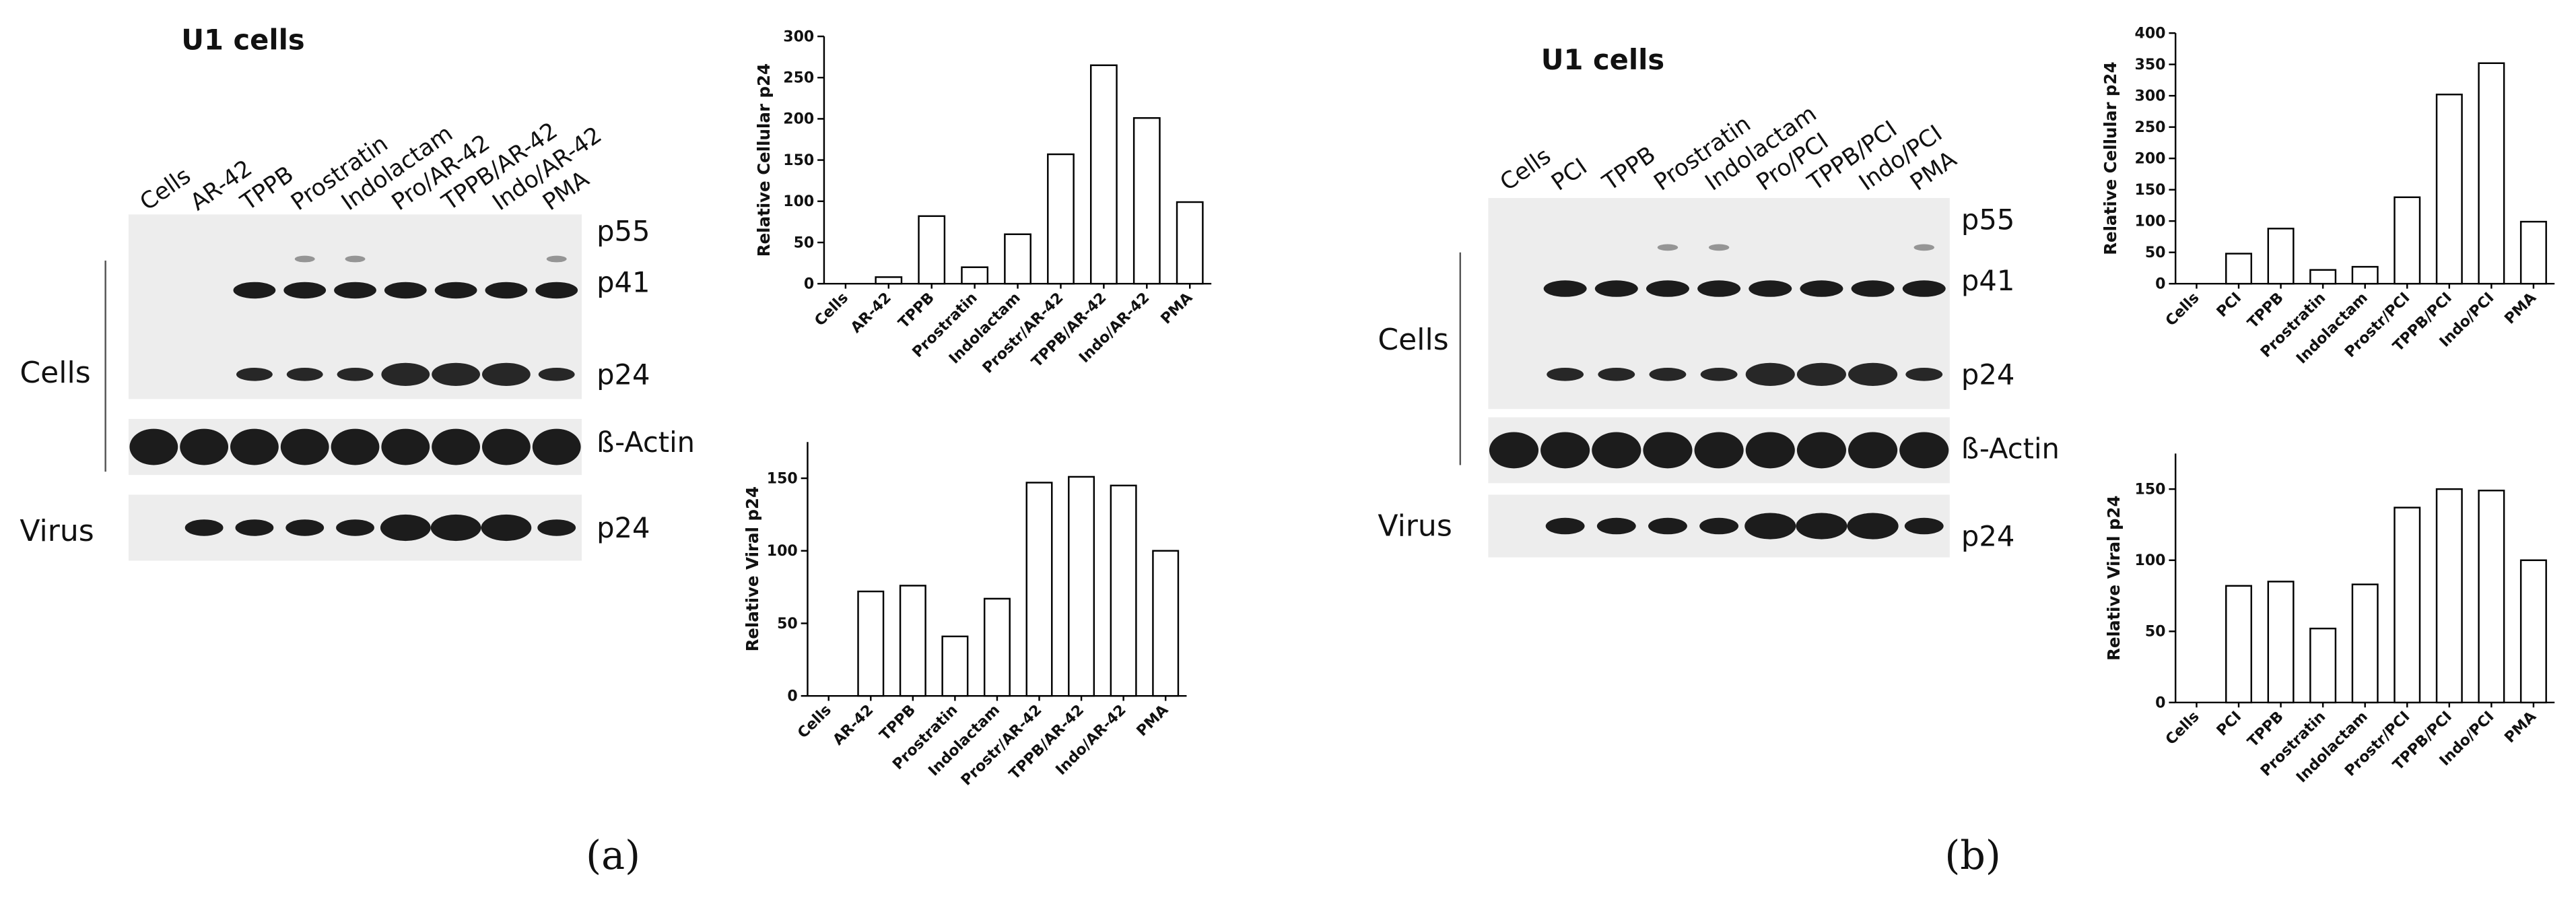 This screenshot has height=912, width=2576. What do you see at coordinates (764, 160) in the screenshot?
I see `y-axis-label: Relative Cellular p24` at bounding box center [764, 160].